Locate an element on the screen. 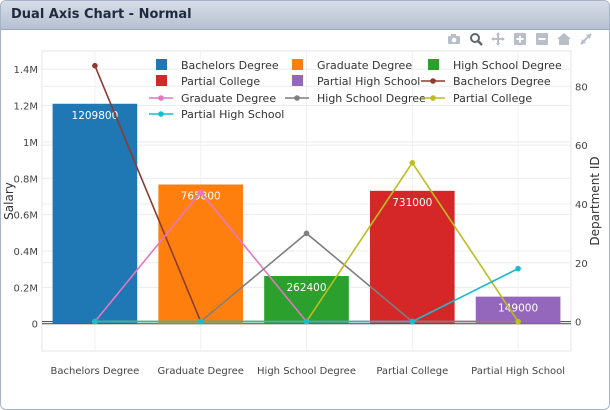 This screenshot has height=410, width=610. y-right-tick-label: 0 is located at coordinates (578, 323).